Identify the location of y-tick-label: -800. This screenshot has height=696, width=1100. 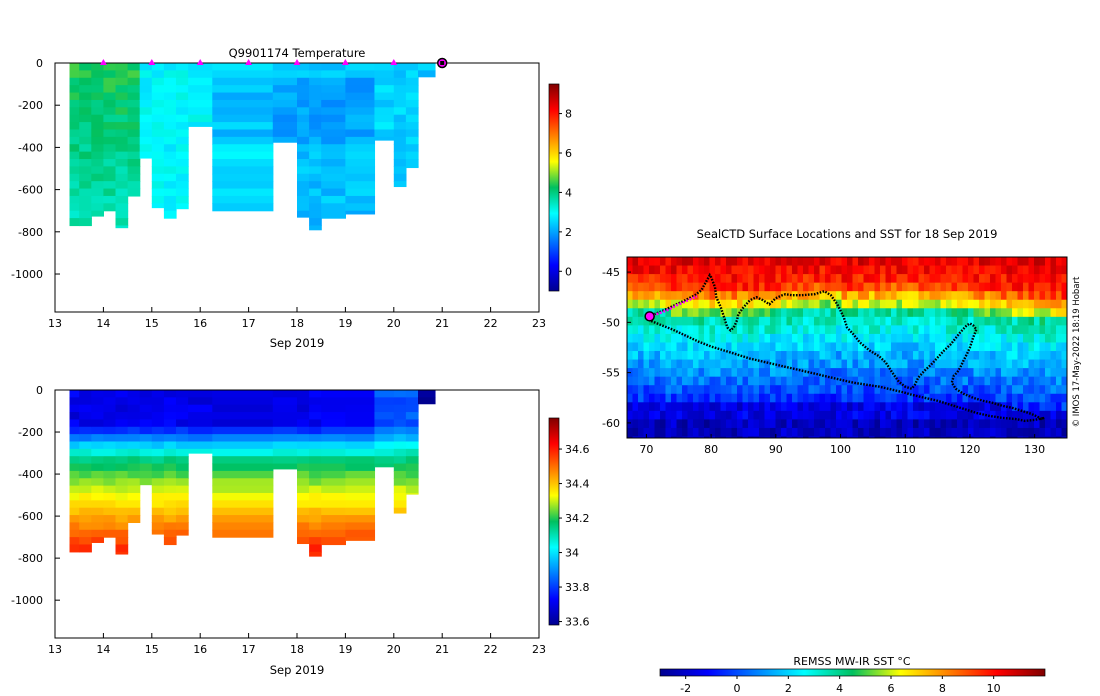
(30, 232).